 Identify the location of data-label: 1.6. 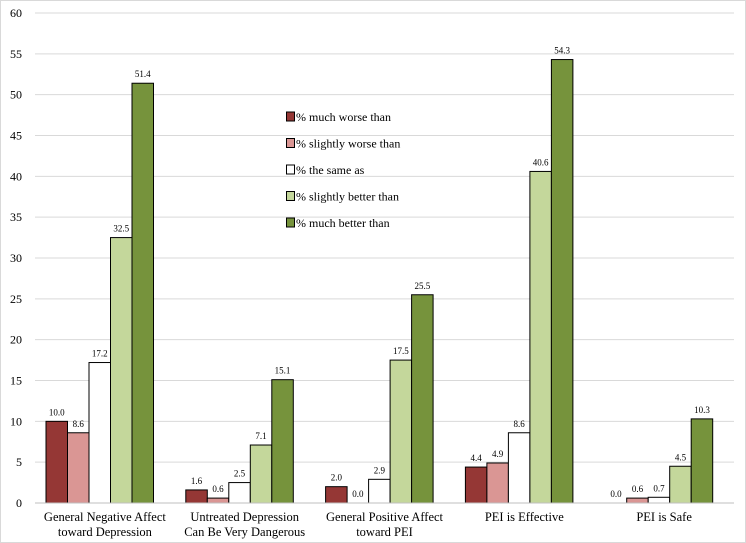
(197, 481).